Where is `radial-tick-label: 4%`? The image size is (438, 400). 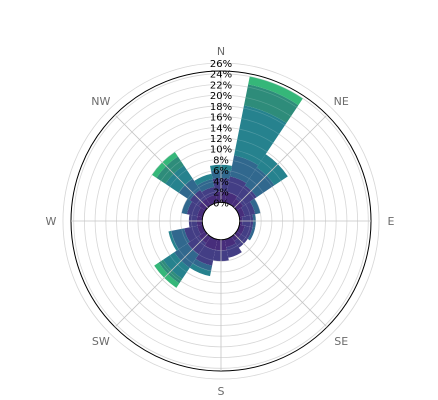
radial-tick-label: 4% is located at coordinates (221, 182).